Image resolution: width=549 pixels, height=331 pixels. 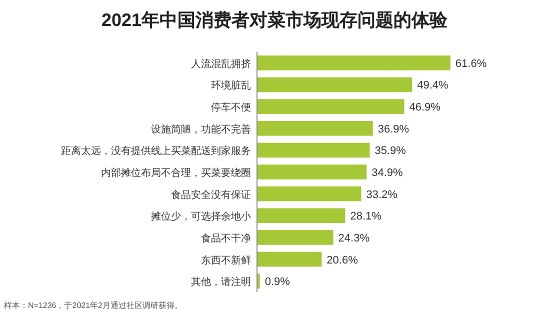 What do you see at coordinates (156, 151) in the screenshot?
I see `y-tick-label: 距离太远，没有提供线上买菜配送到家服务` at bounding box center [156, 151].